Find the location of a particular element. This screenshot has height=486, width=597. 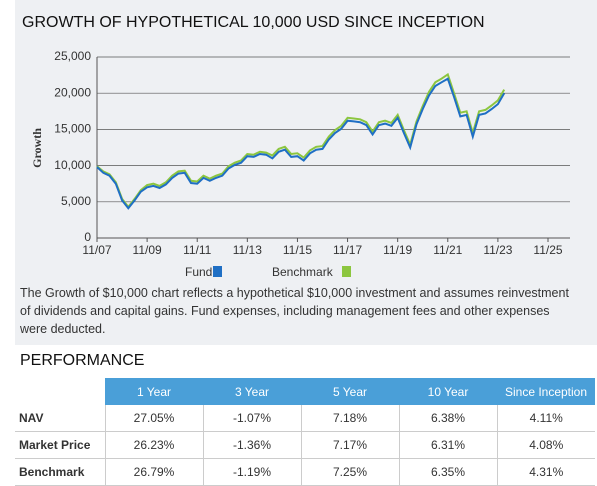

y-tick-label: 15,000 is located at coordinates (72, 129).